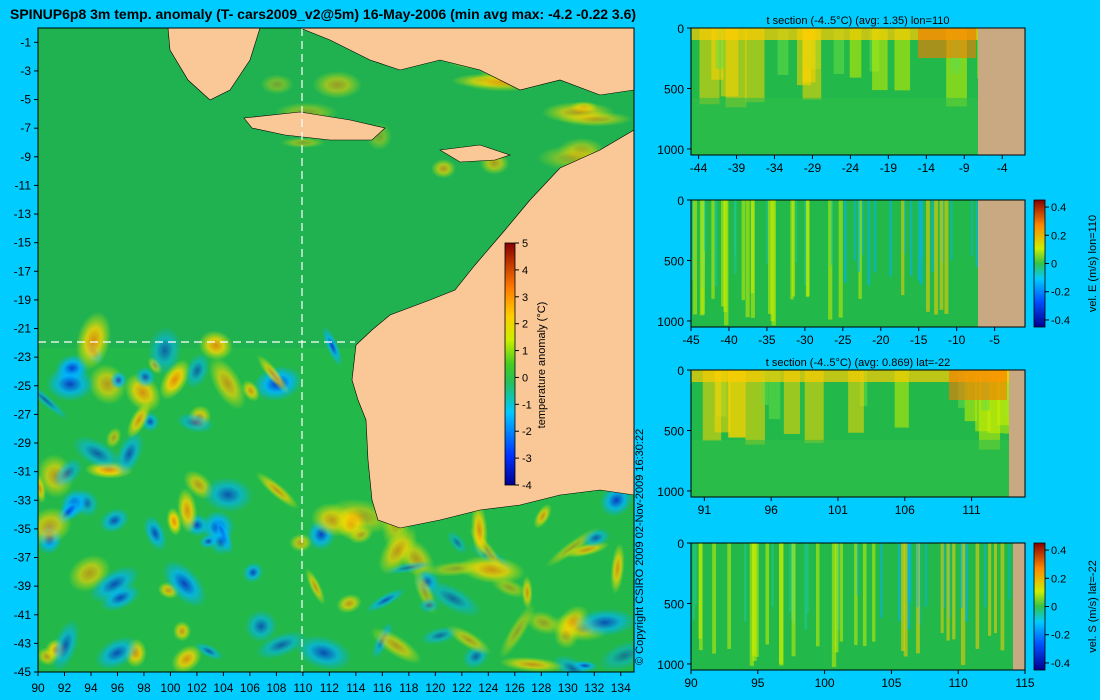  What do you see at coordinates (23, 472) in the screenshot?
I see `map-y-tick-label: -31` at bounding box center [23, 472].